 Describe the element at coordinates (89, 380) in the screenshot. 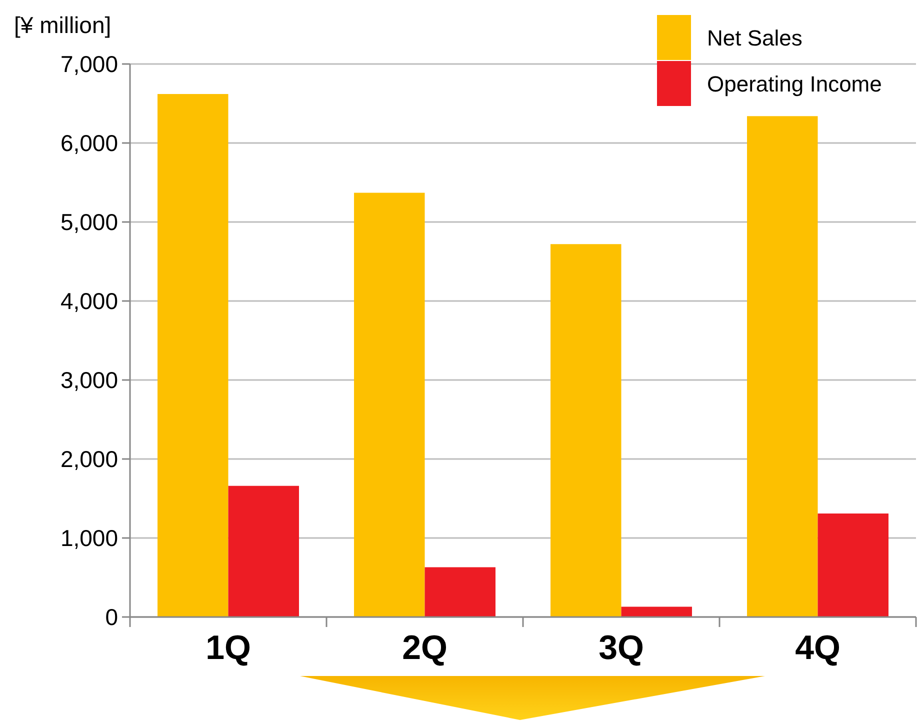

I see `y-tick-label: 3,000` at that location.